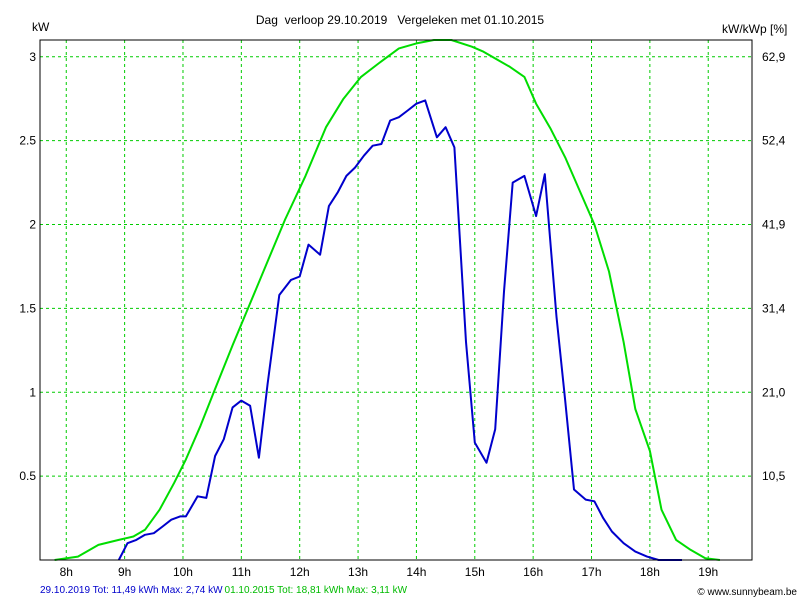 The width and height of the screenshot is (800, 600). What do you see at coordinates (774, 225) in the screenshot?
I see `y-tick-label-right: 41,9` at bounding box center [774, 225].